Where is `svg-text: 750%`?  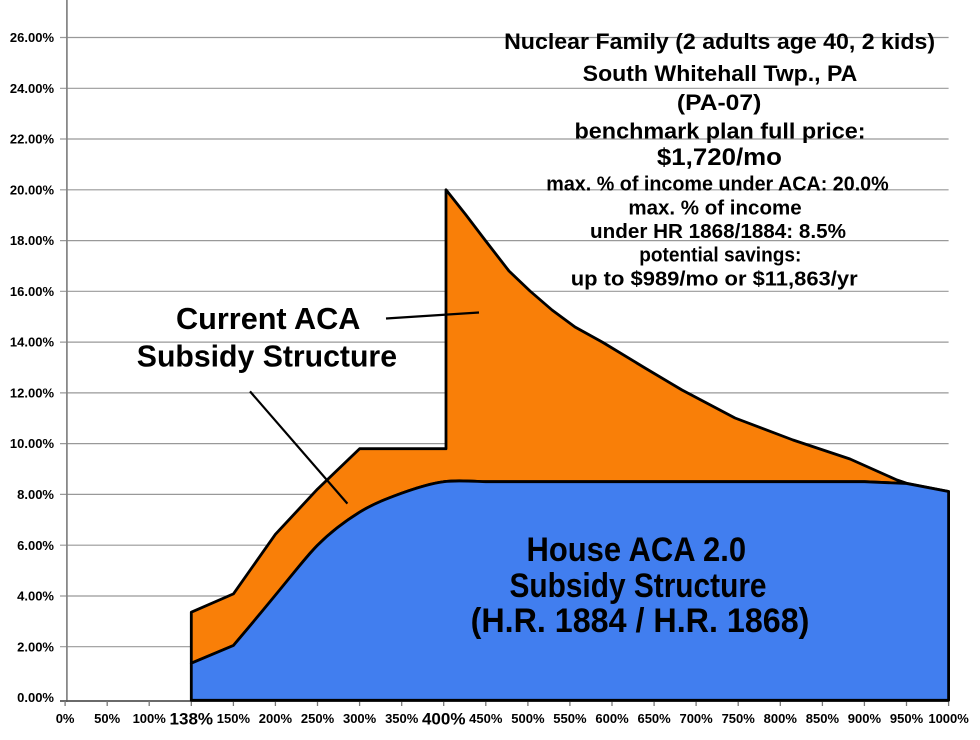 svg-text: 750% is located at coordinates (739, 718).